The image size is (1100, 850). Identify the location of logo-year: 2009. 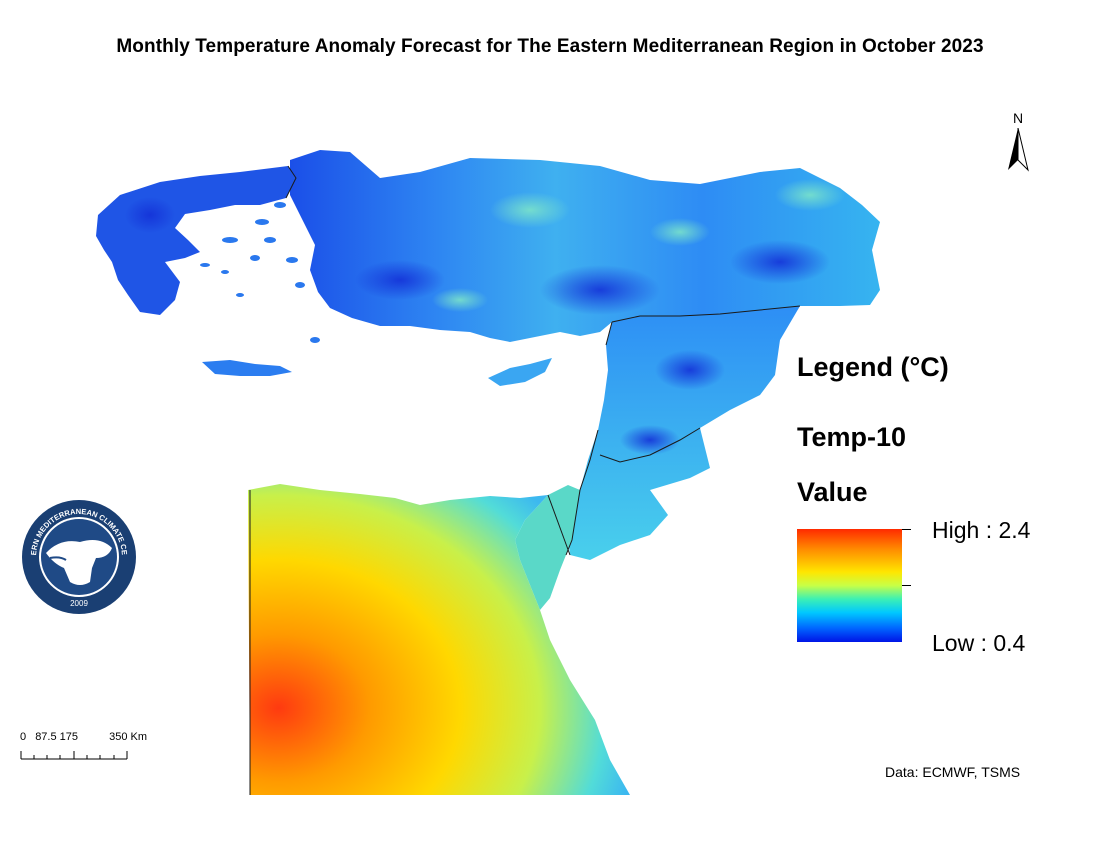
(79, 603).